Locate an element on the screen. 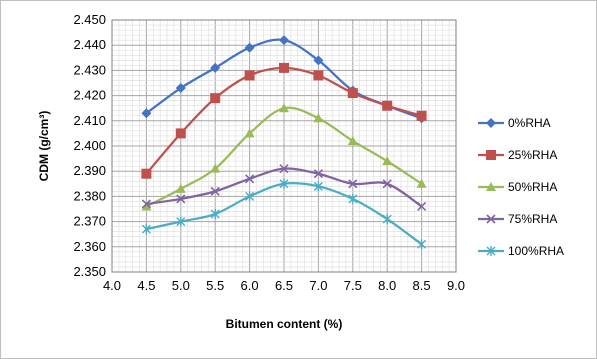 This screenshot has height=359, width=597. x-tick-label: 5.0 is located at coordinates (181, 285).